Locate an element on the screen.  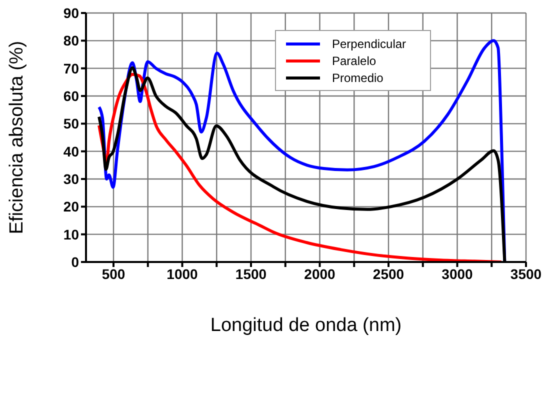
y-tick-label: 50 is located at coordinates (71, 124).